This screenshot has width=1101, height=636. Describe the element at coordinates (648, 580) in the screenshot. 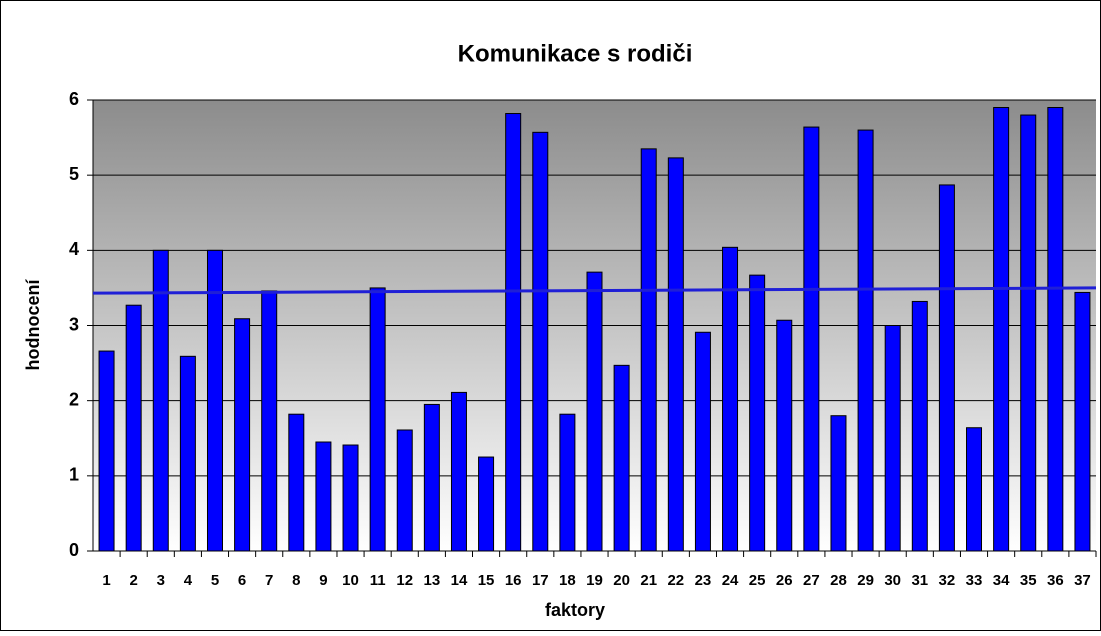

I see `x-tick-label: 21` at that location.